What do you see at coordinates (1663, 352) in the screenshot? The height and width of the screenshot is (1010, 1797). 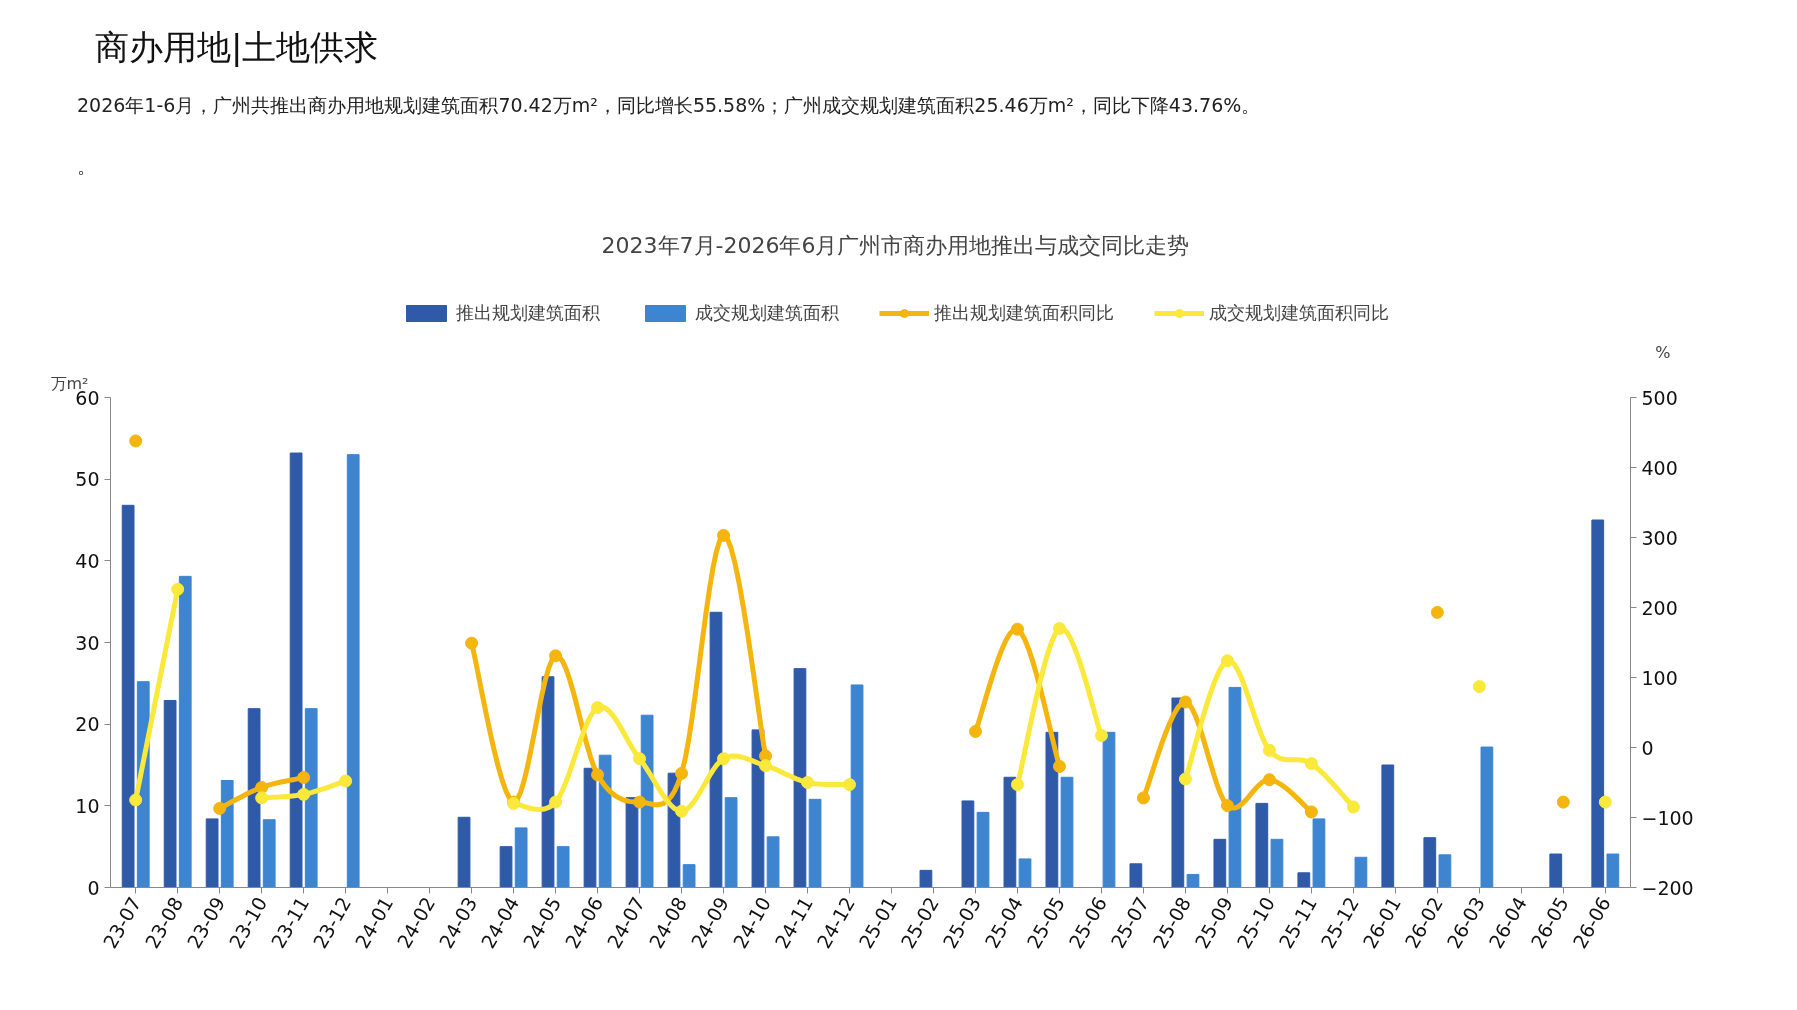 I see `y2-axis-title: %` at bounding box center [1663, 352].